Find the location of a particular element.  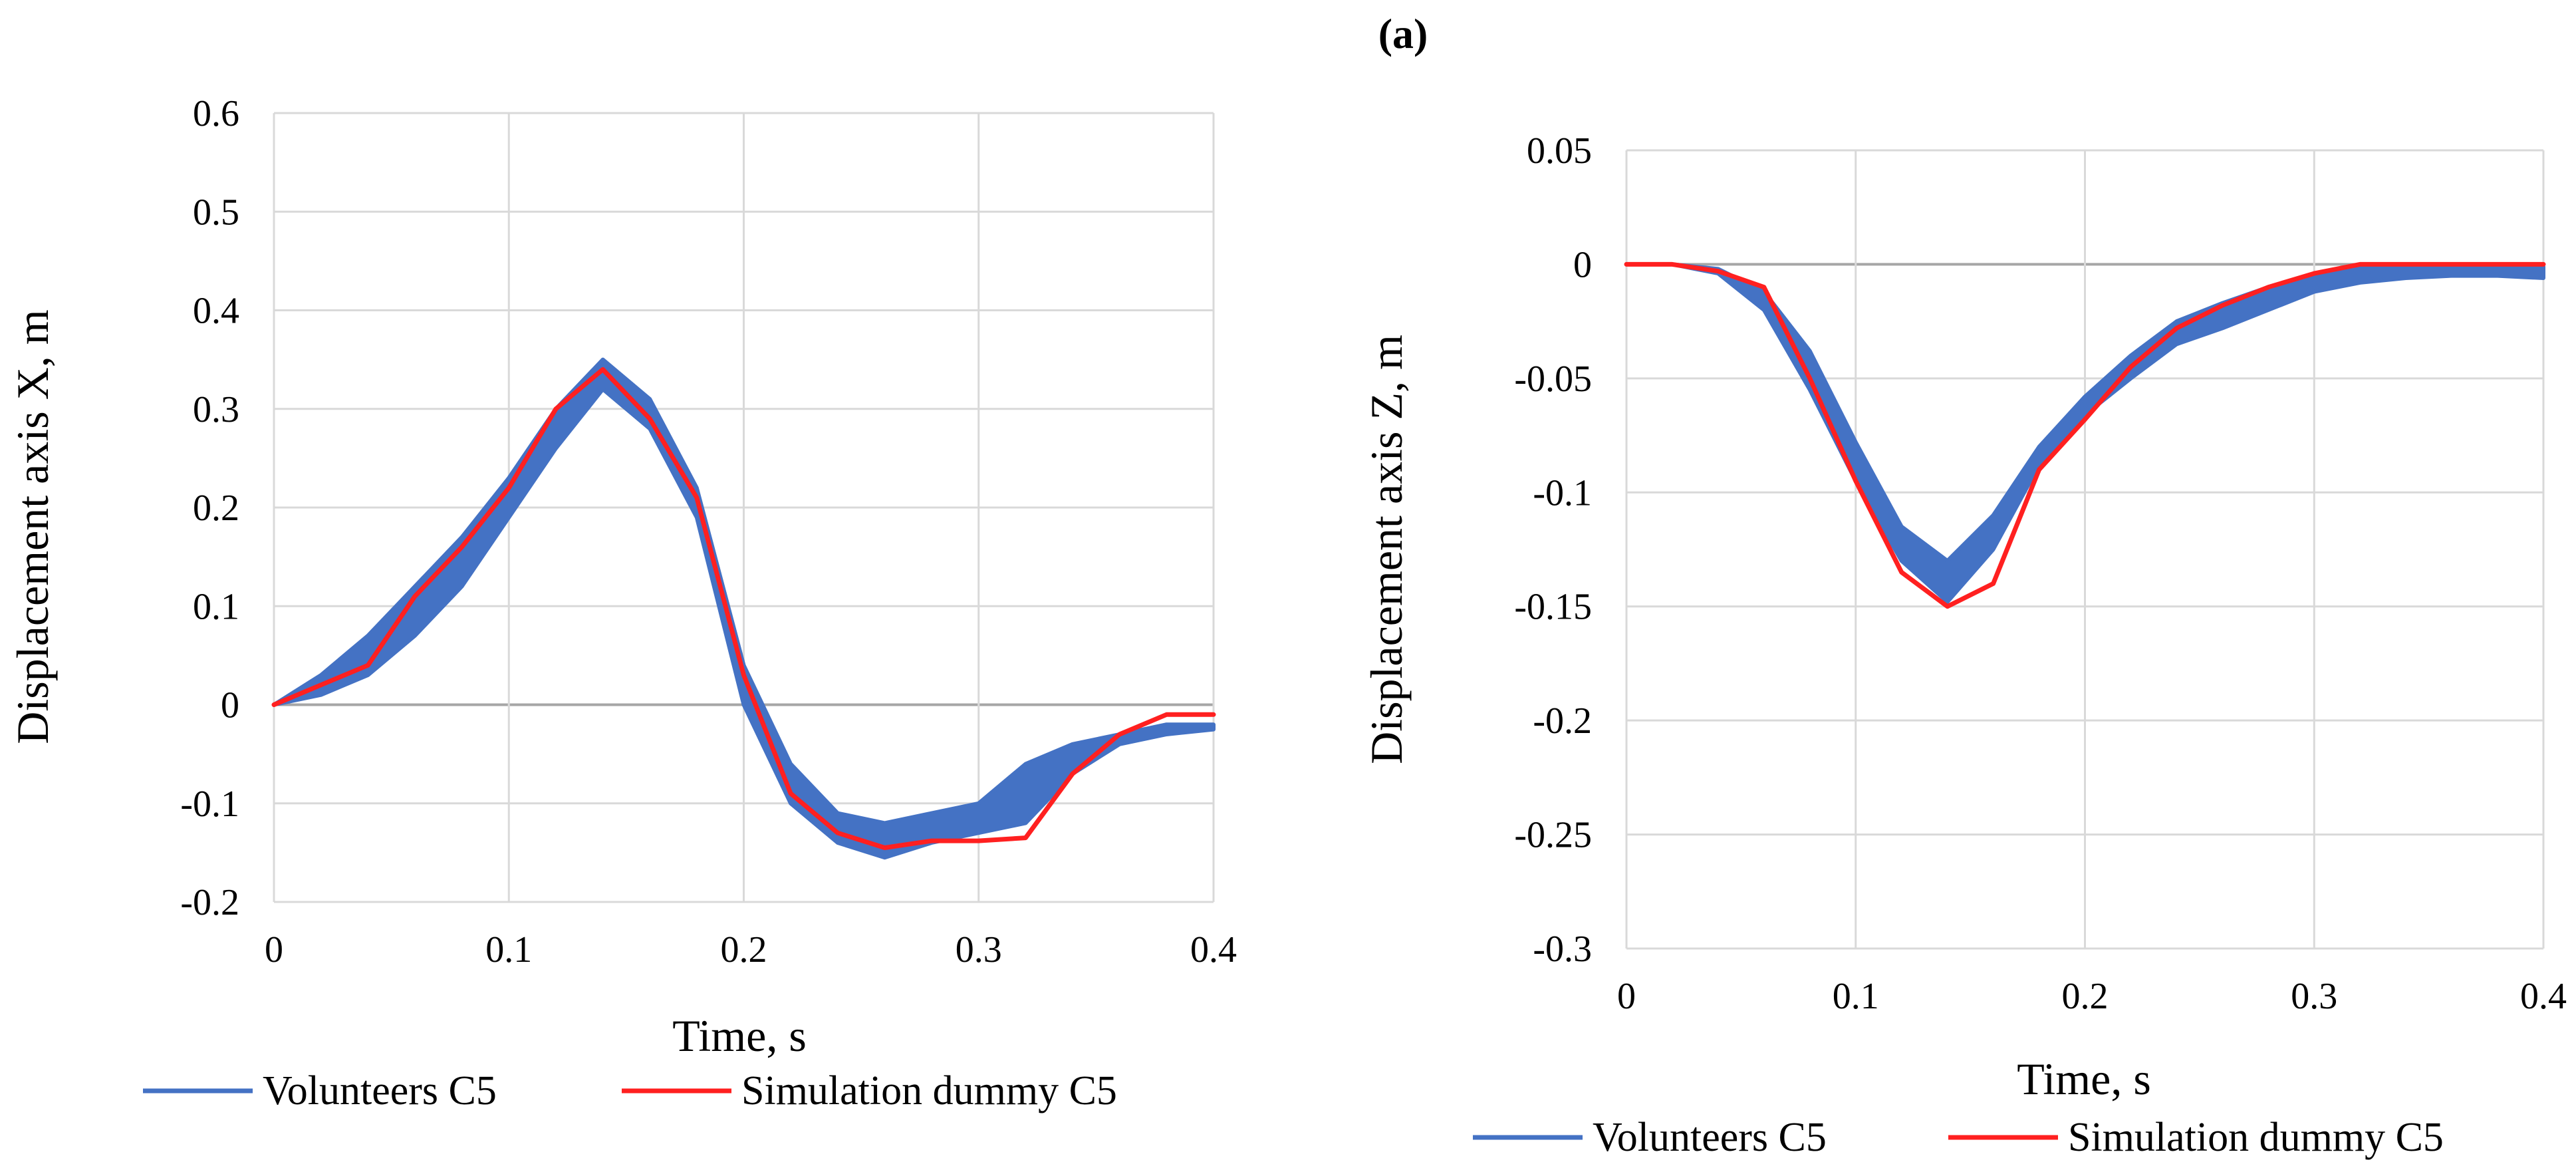

chart-z-ytick-label: -0.2 is located at coordinates (1563, 721).